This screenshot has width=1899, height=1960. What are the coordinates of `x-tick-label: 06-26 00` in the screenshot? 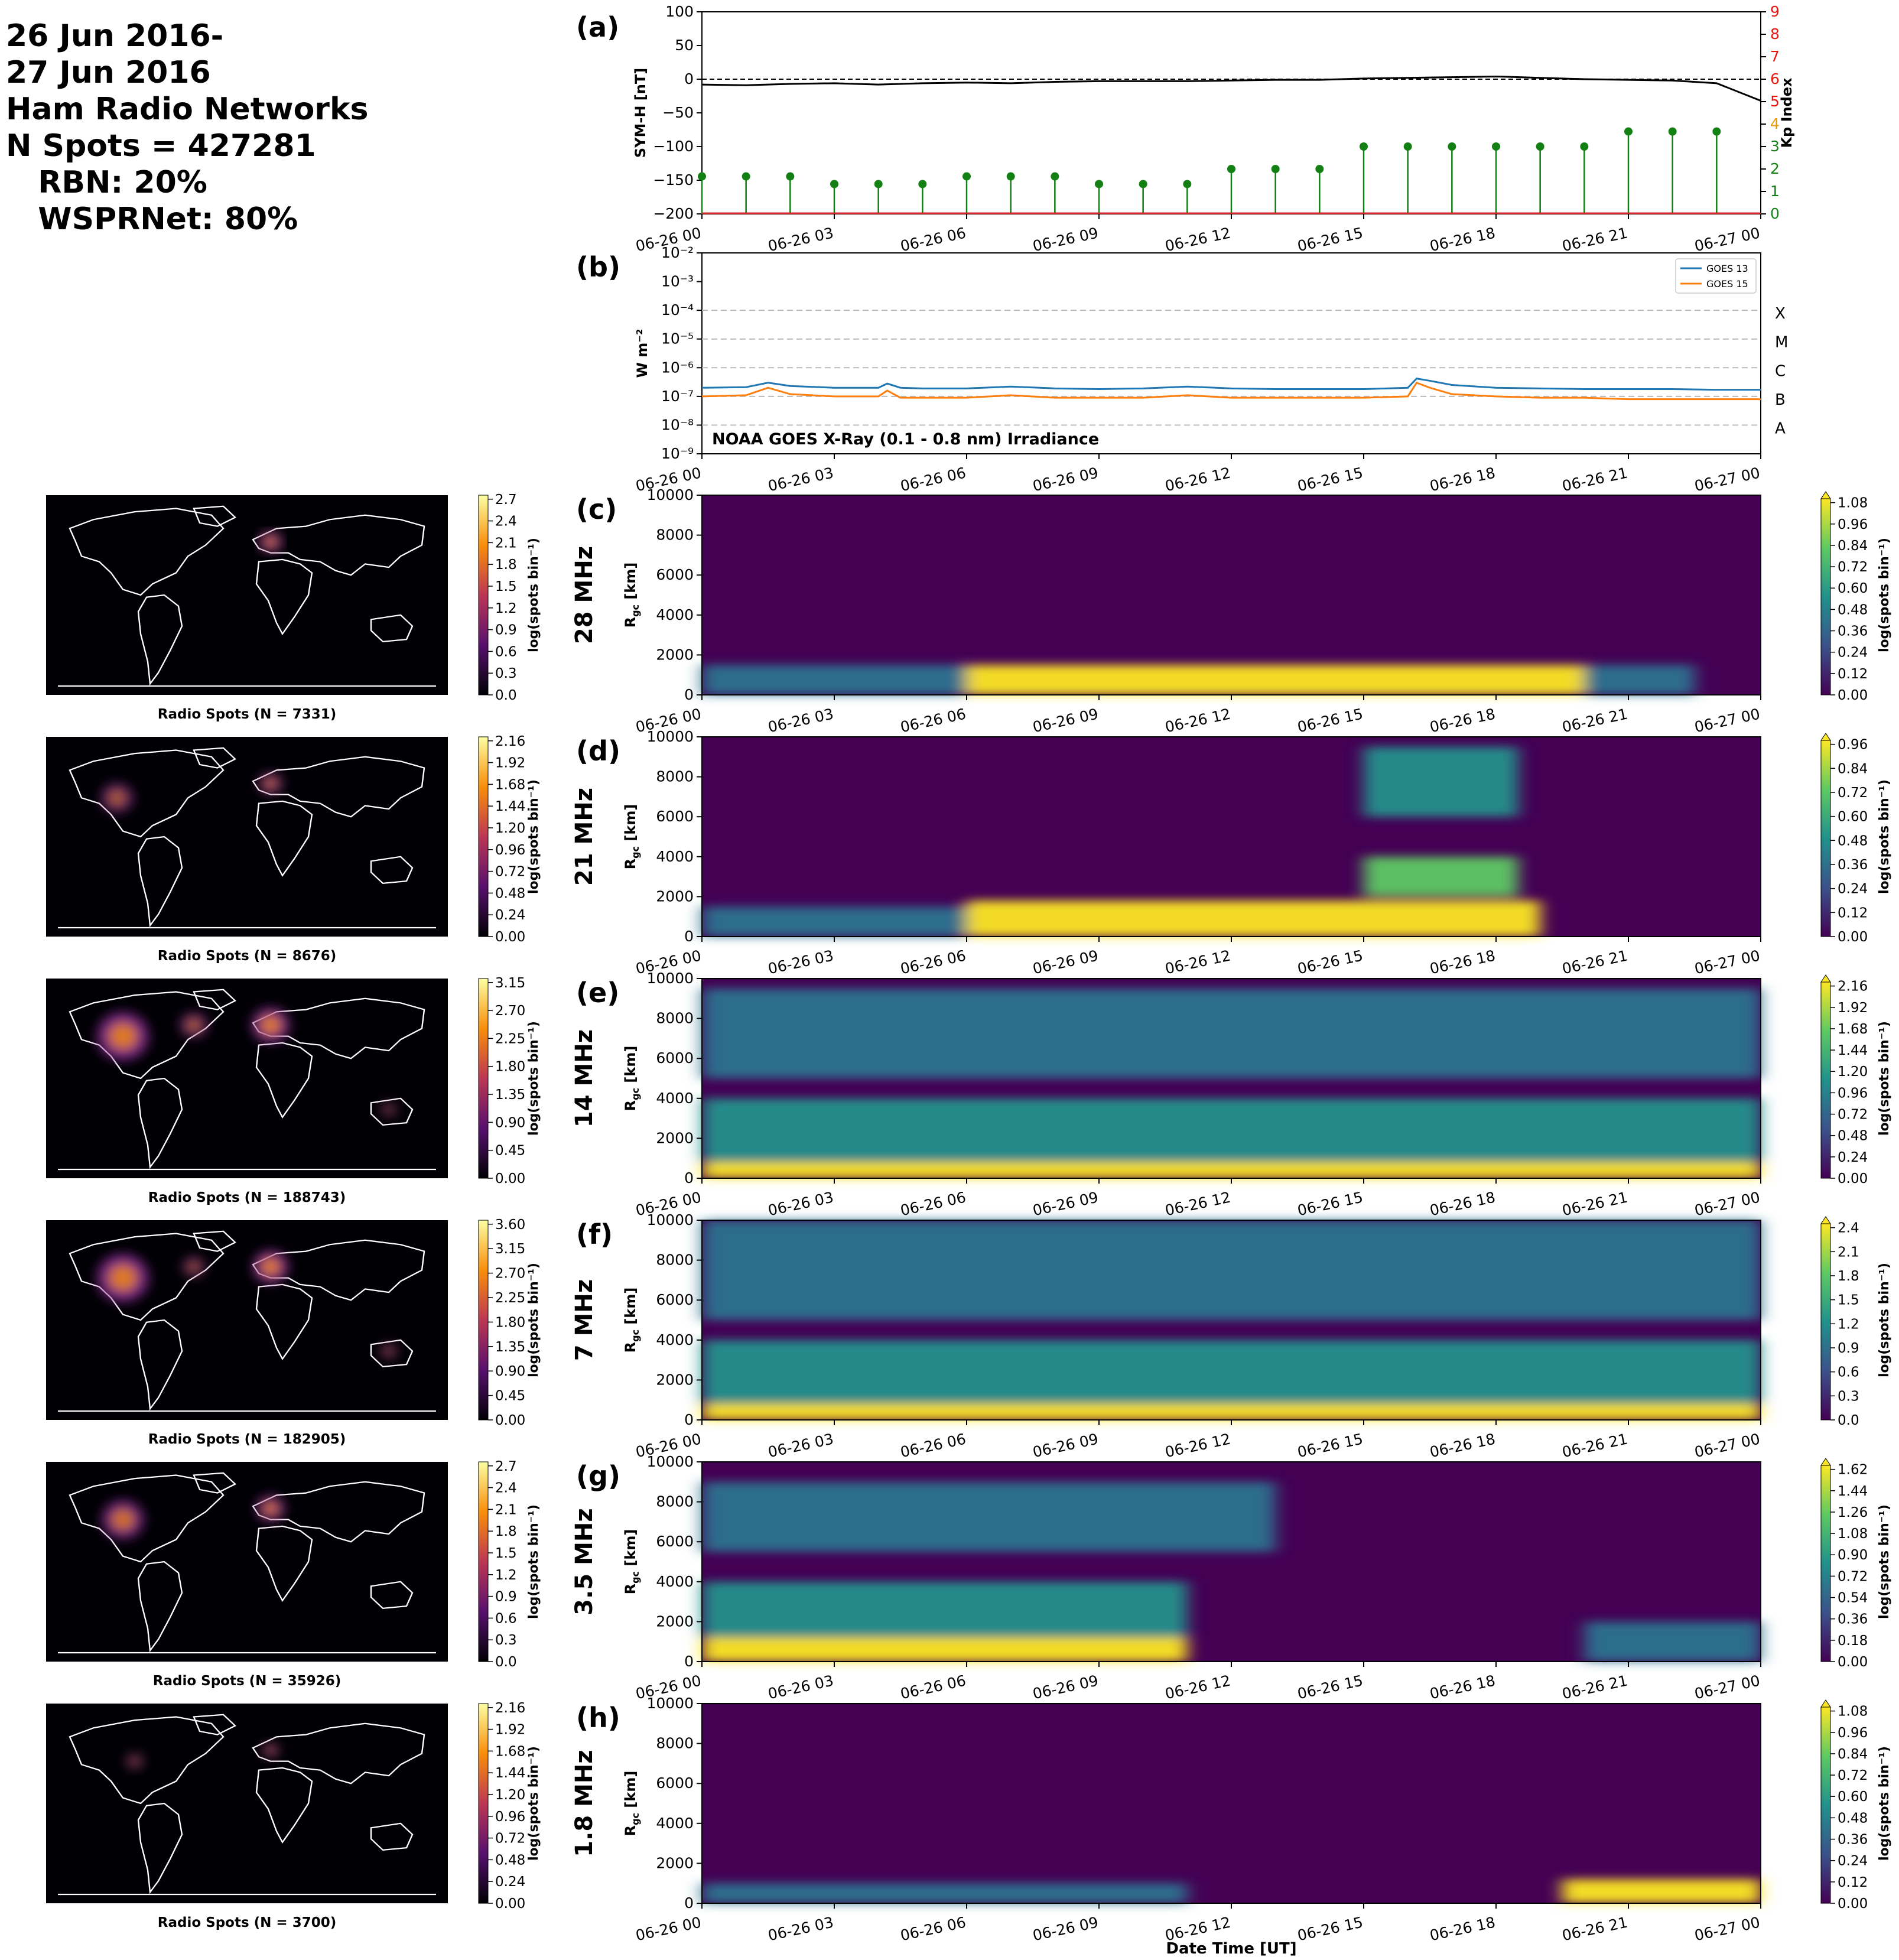 It's located at (668, 1929).